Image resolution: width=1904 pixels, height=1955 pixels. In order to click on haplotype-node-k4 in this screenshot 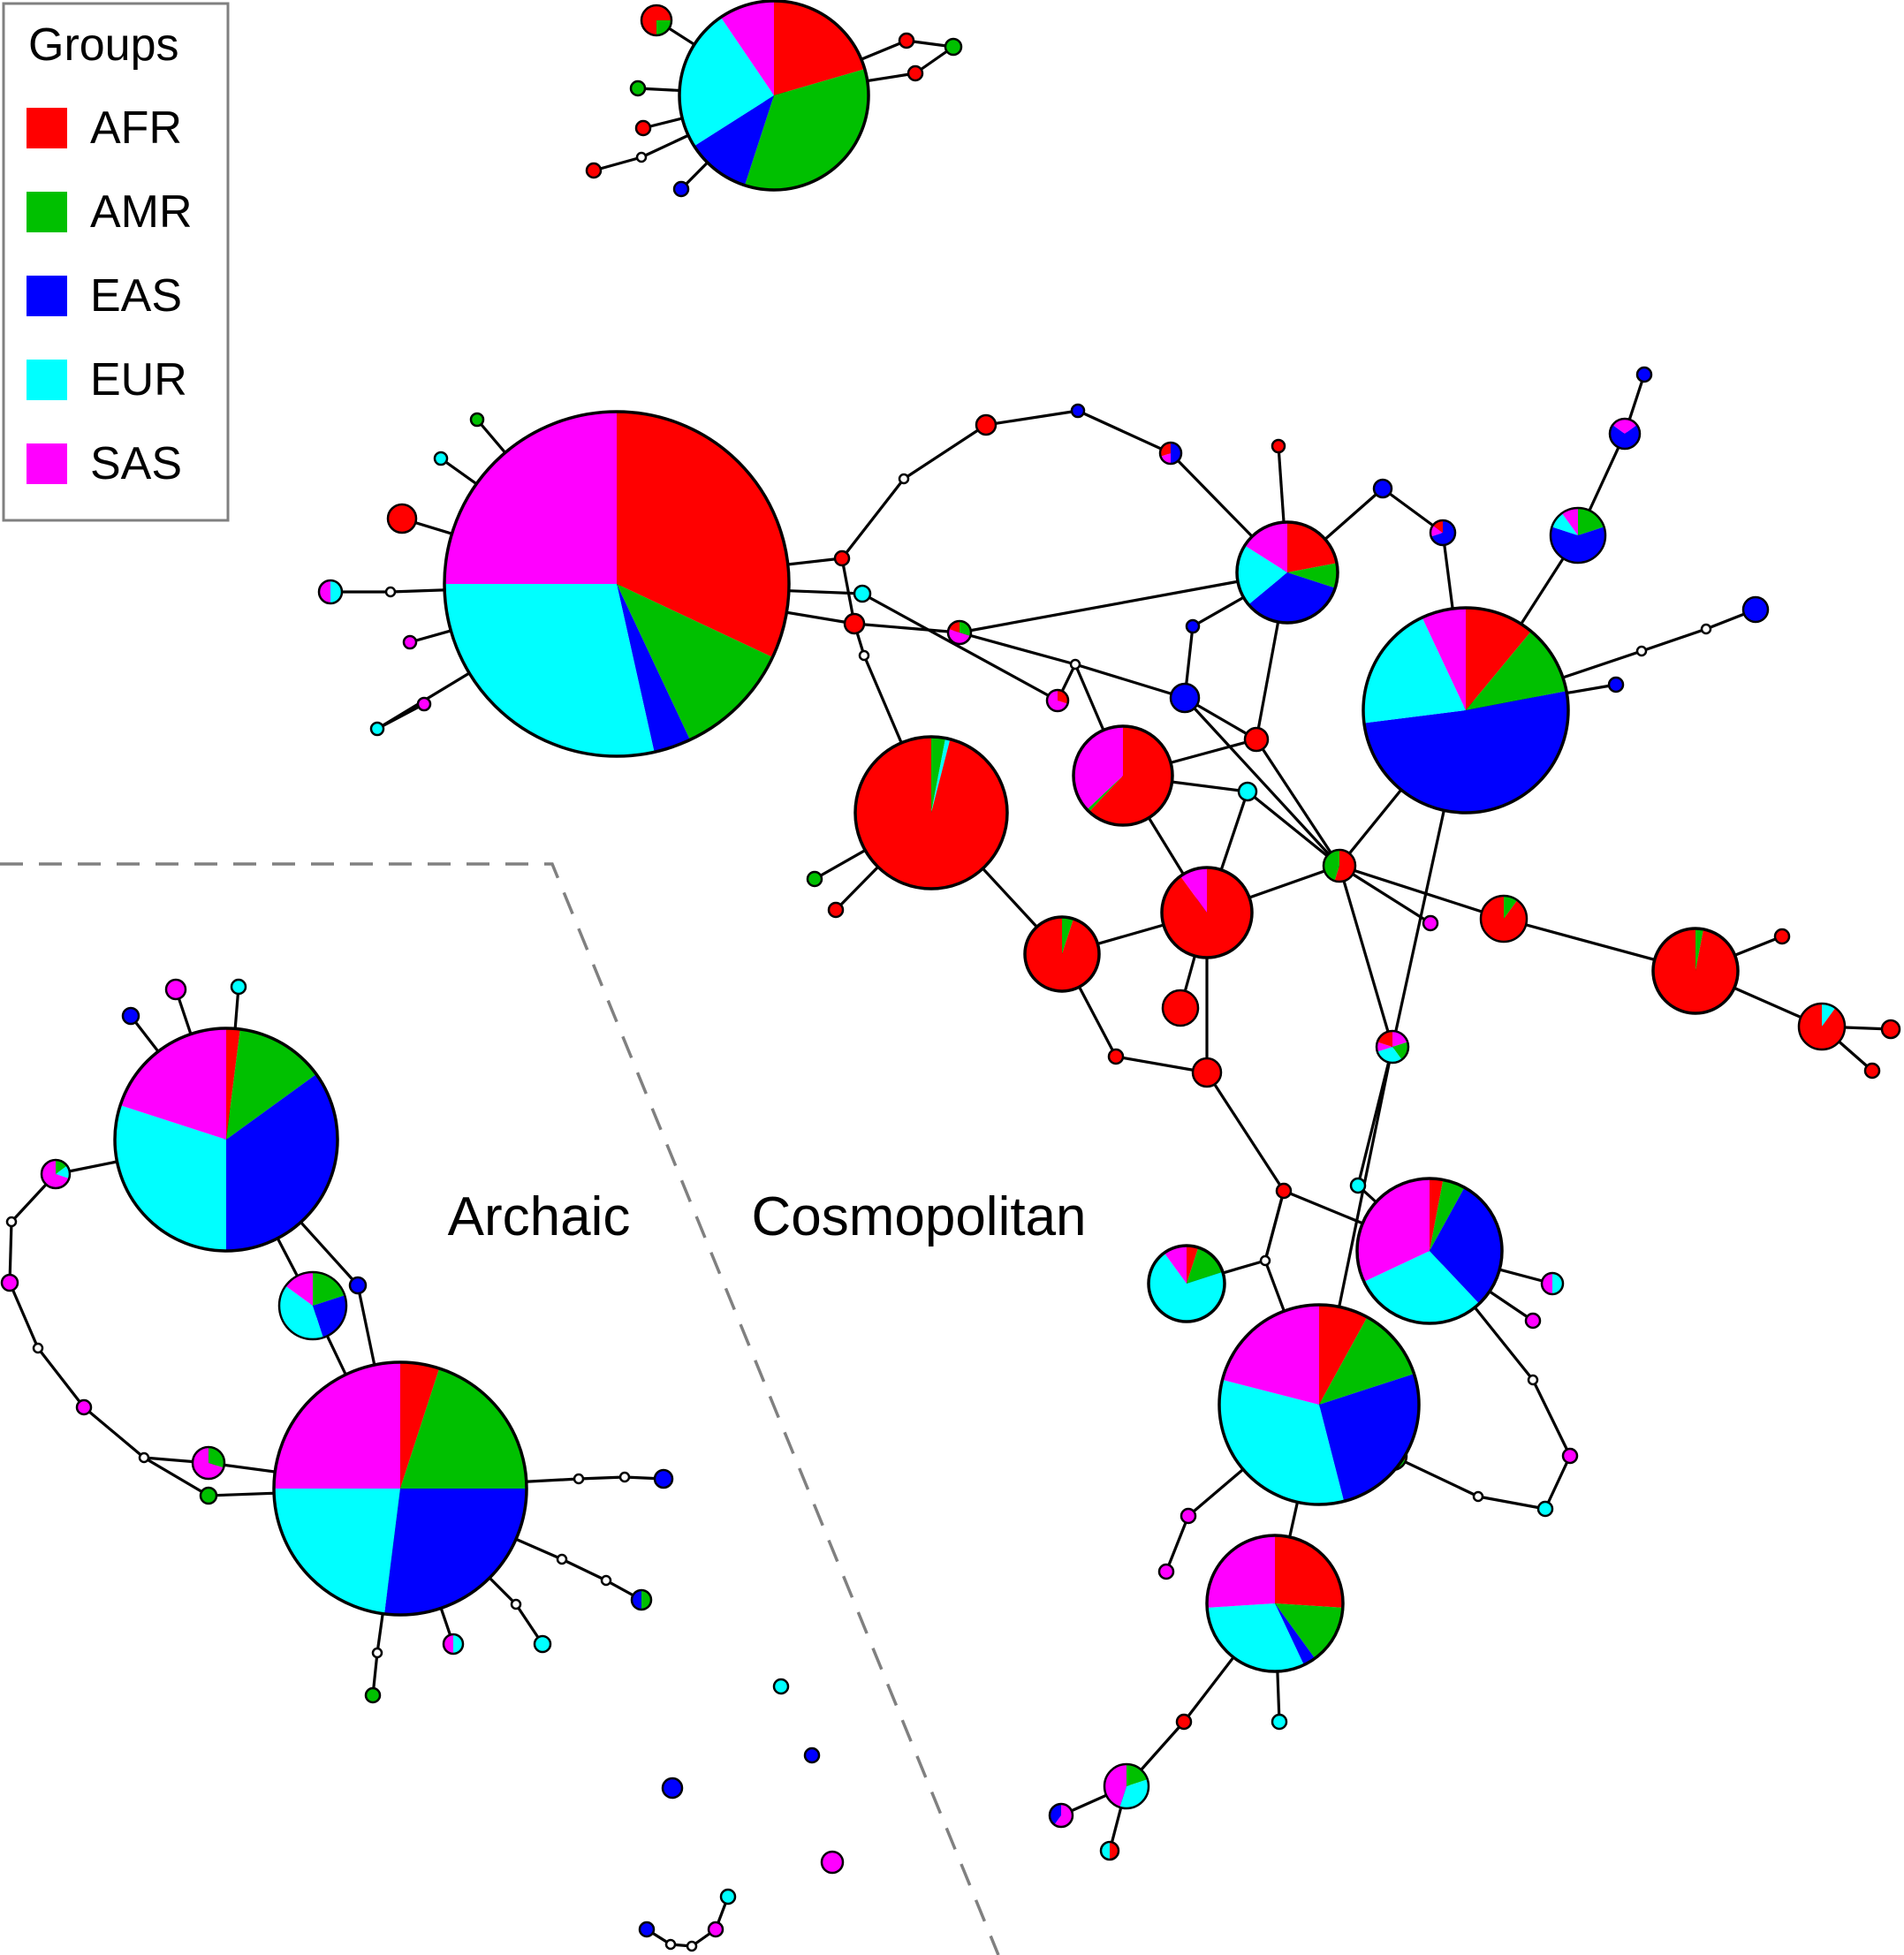, I will do `click(1279, 1722)`.